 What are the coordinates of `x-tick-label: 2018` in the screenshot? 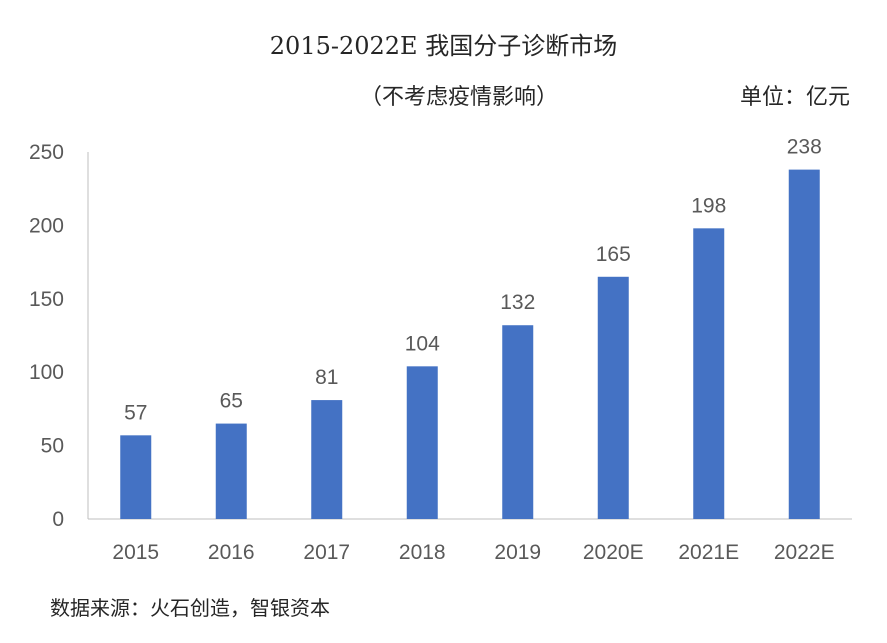 It's located at (422, 552).